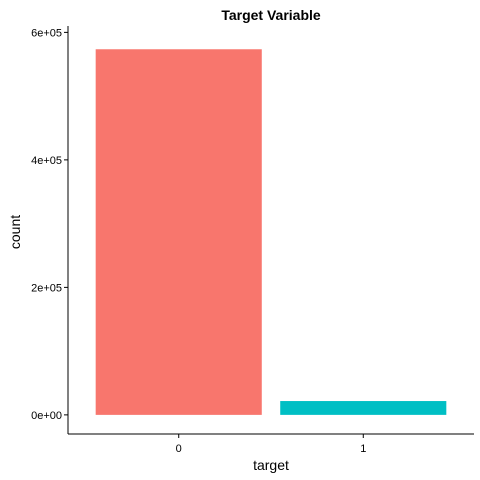 The width and height of the screenshot is (480, 480). I want to click on y-tick-label: 6e+05, so click(46, 33).